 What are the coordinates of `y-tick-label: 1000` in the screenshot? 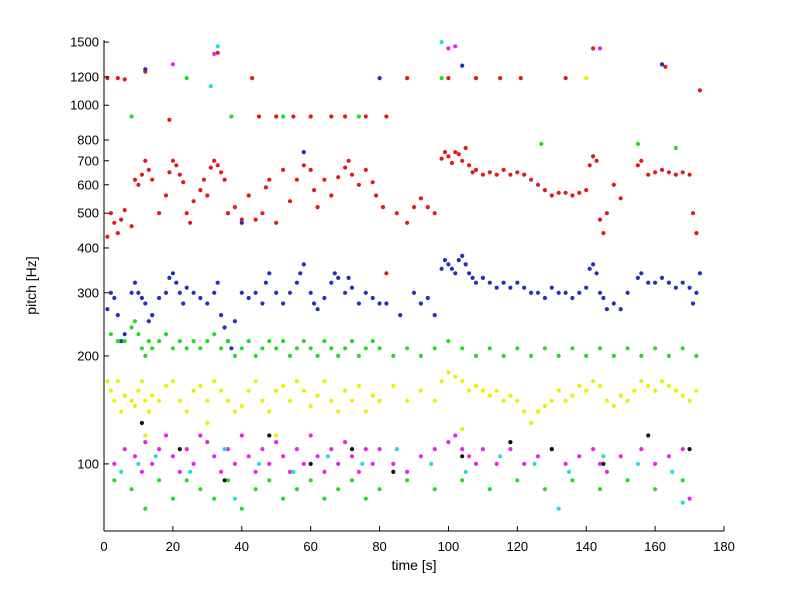 It's located at (84, 105).